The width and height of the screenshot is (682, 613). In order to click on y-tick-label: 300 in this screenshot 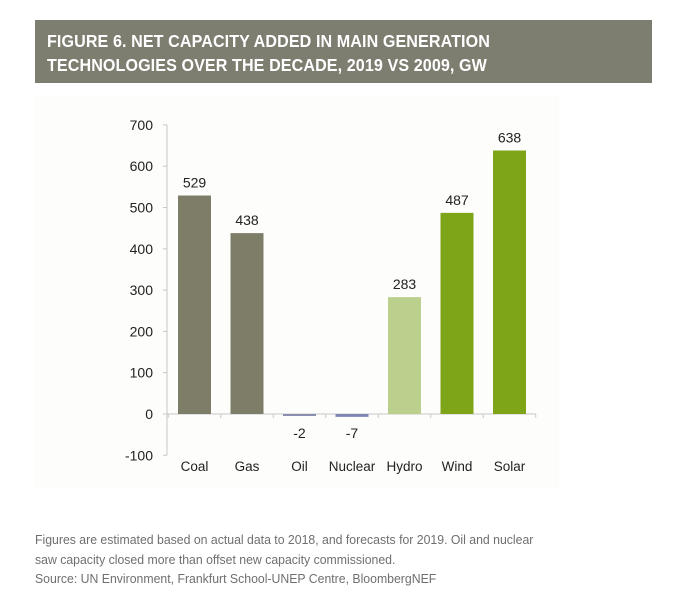, I will do `click(142, 290)`.